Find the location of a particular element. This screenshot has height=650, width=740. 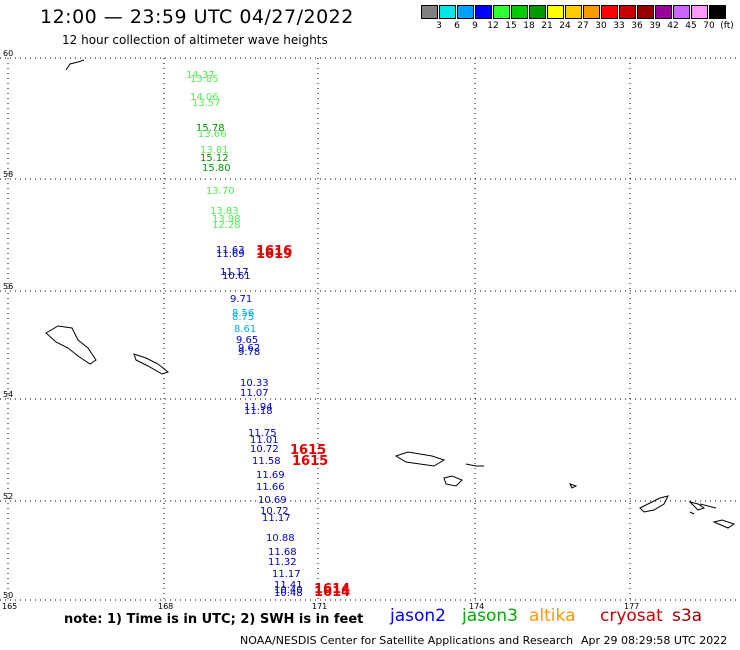

wave-height-value: 10.61 is located at coordinates (236, 276).